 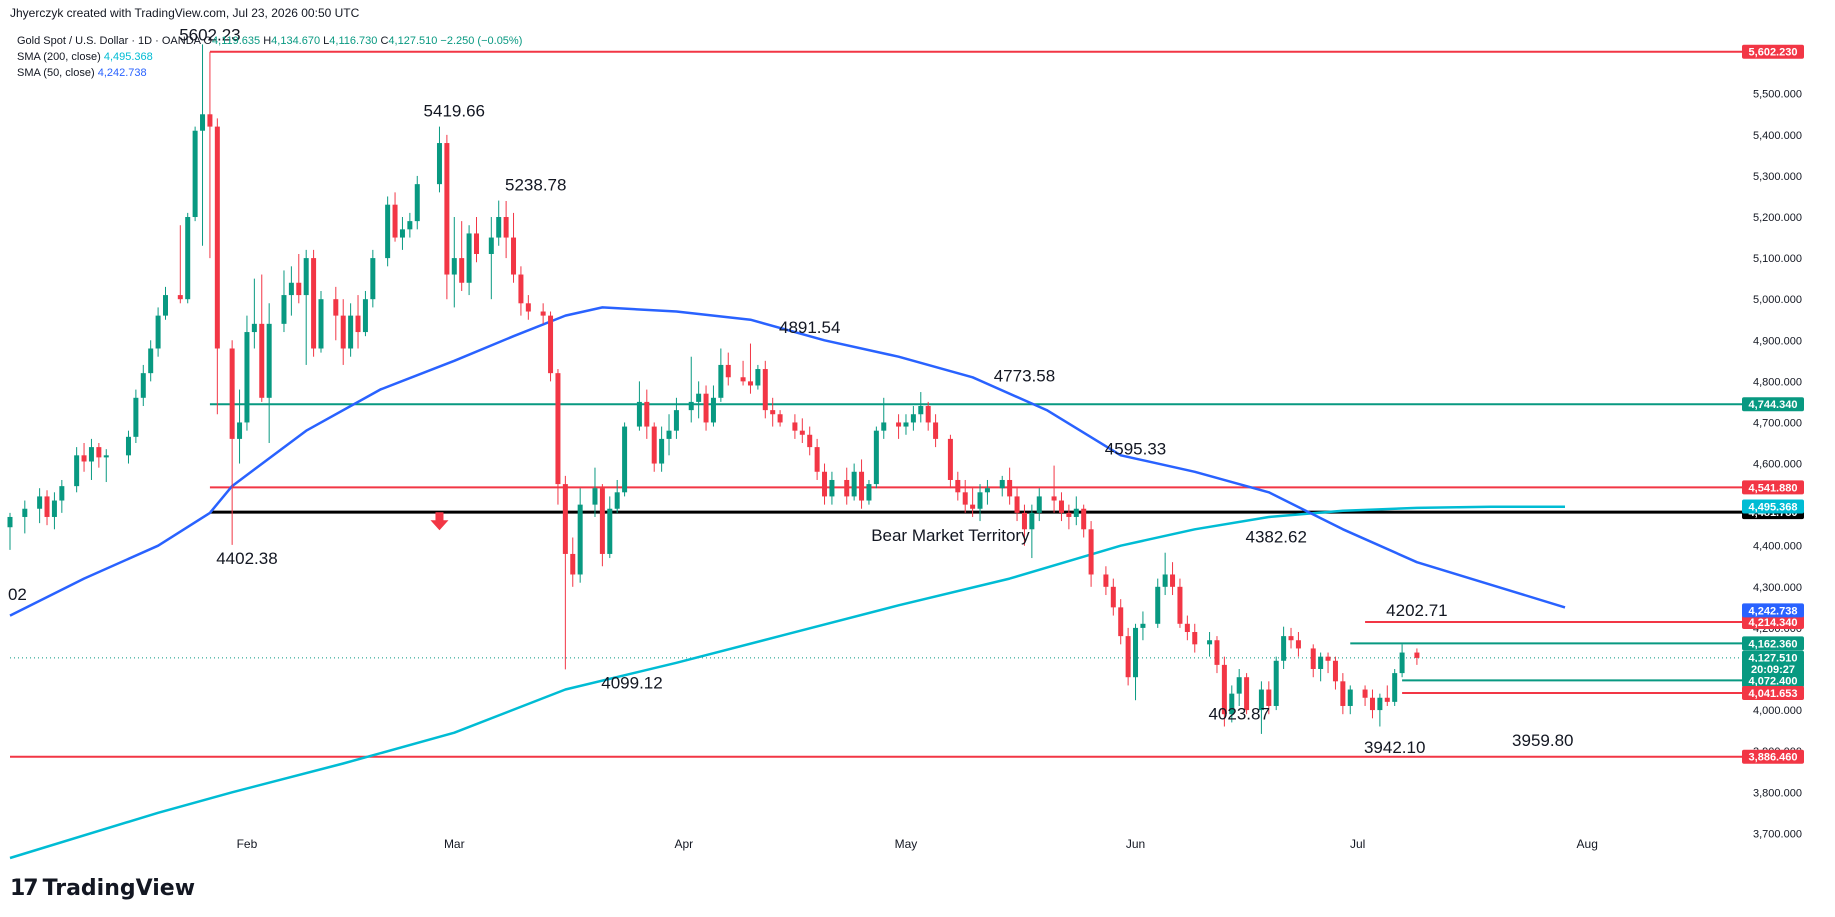 What do you see at coordinates (1024, 375) in the screenshot?
I see `price-annotation: 4773.58` at bounding box center [1024, 375].